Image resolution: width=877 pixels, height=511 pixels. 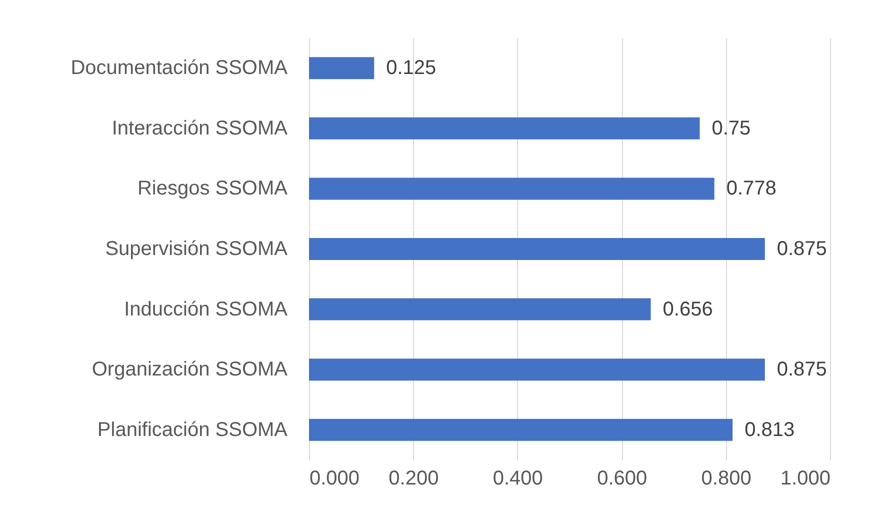 What do you see at coordinates (179, 68) in the screenshot?
I see `y-tick-label: Documentación SSOMA` at bounding box center [179, 68].